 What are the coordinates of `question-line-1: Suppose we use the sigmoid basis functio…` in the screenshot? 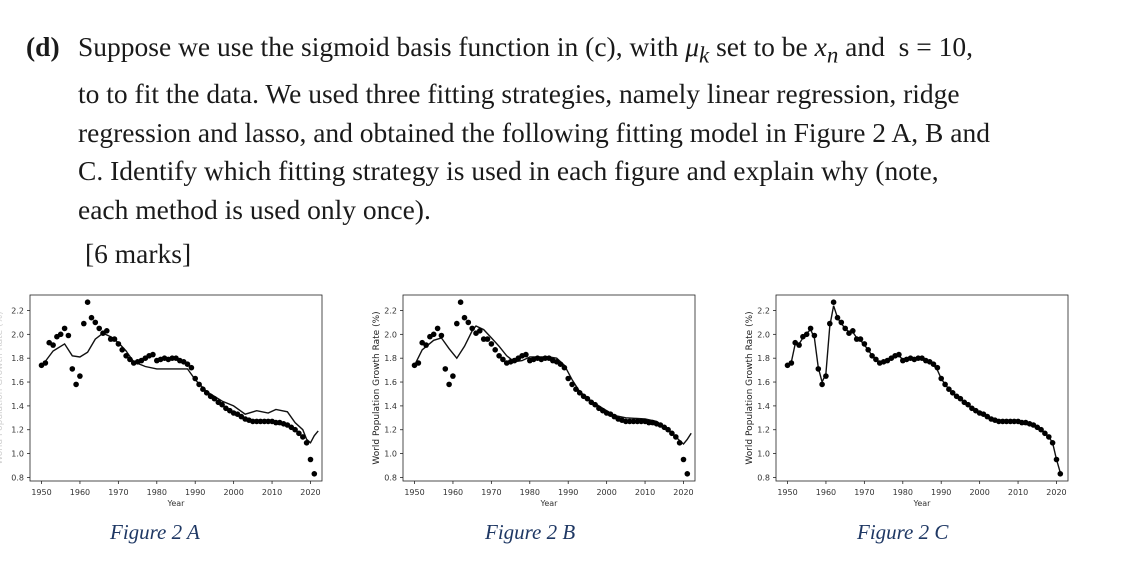 It's located at (597, 51).